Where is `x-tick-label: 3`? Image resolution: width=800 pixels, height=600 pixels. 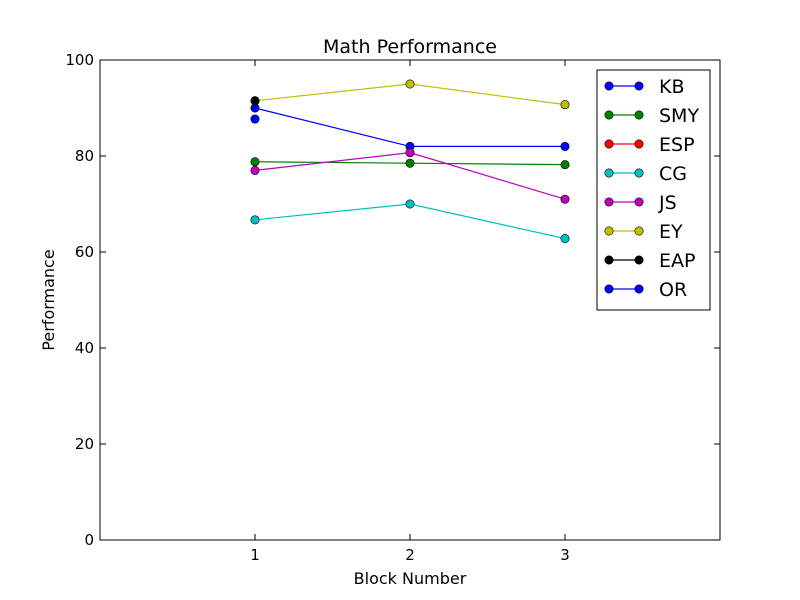 x-tick-label: 3 is located at coordinates (565, 555).